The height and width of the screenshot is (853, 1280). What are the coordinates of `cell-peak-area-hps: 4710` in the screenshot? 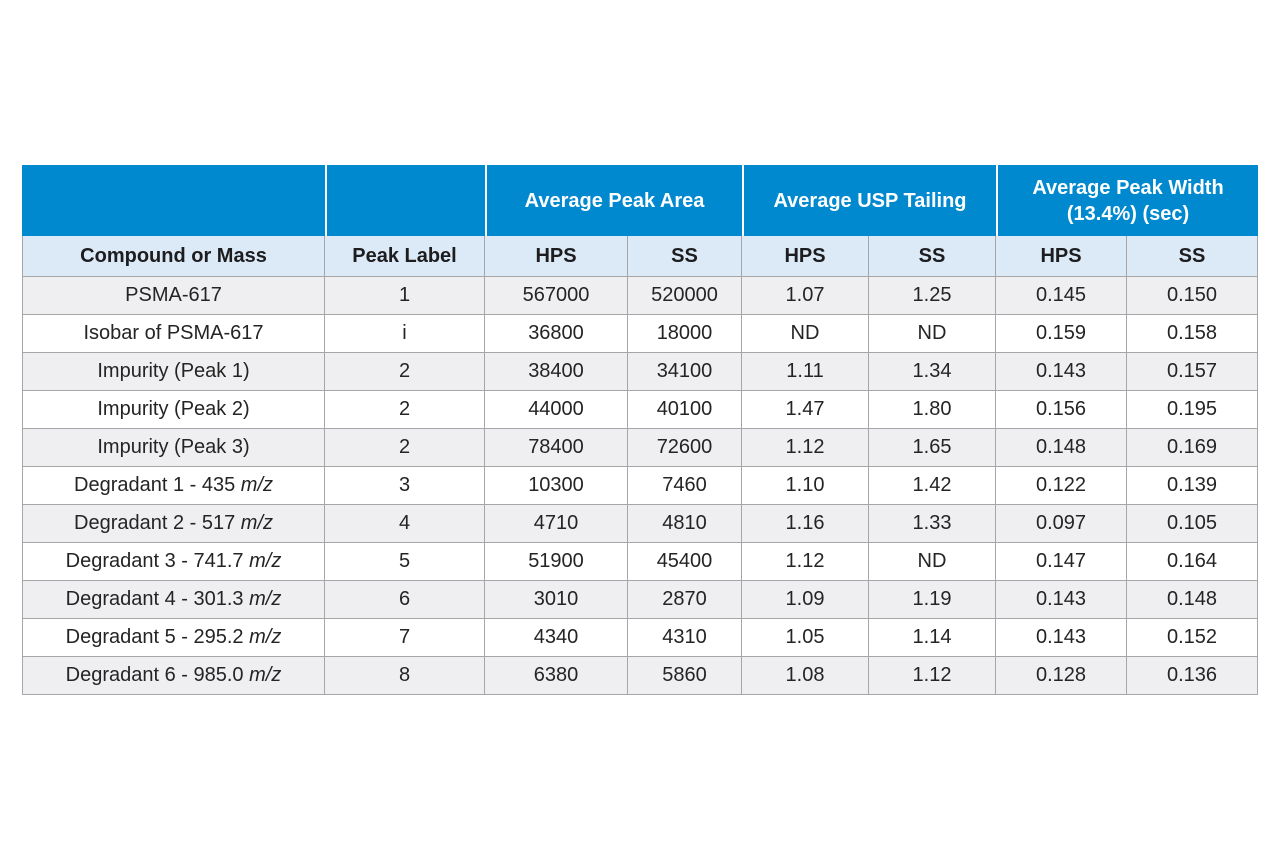 It's located at (556, 524).